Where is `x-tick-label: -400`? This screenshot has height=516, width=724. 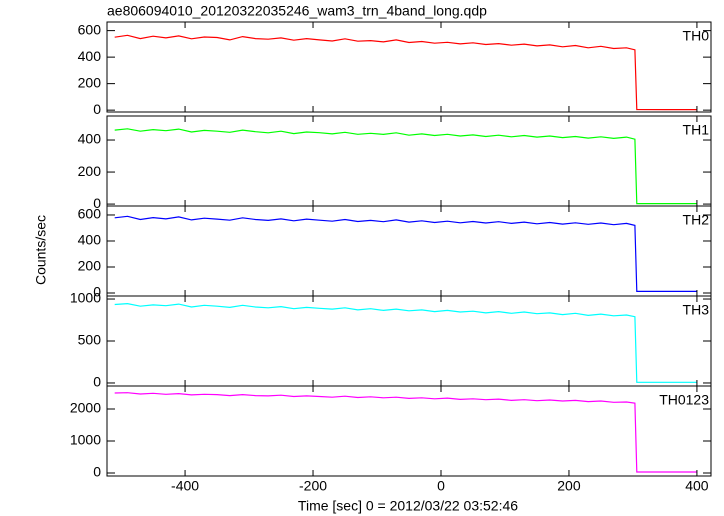
x-tick-label: -400 is located at coordinates (185, 486).